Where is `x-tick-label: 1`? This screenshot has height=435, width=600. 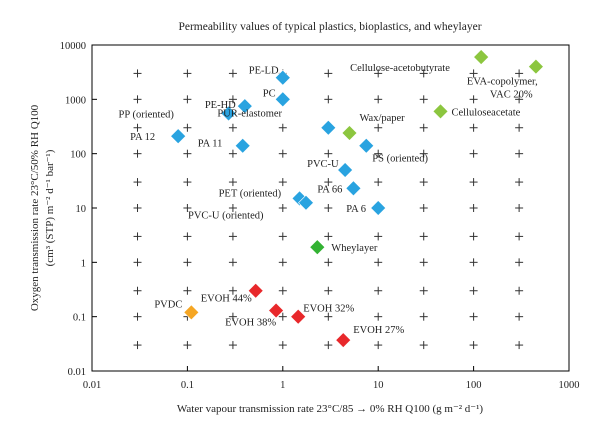 x-tick-label: 1 is located at coordinates (282, 385).